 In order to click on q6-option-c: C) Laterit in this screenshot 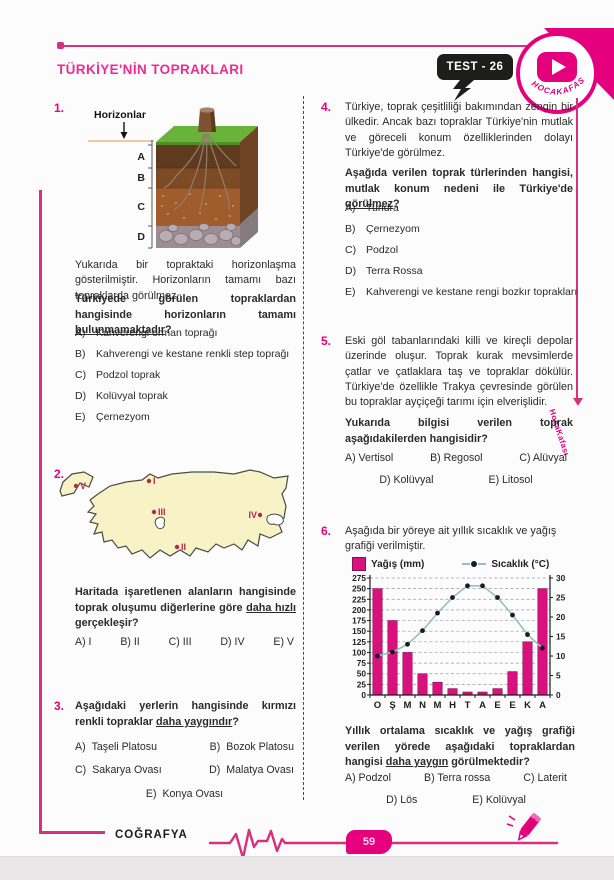, I will do `click(545, 778)`.